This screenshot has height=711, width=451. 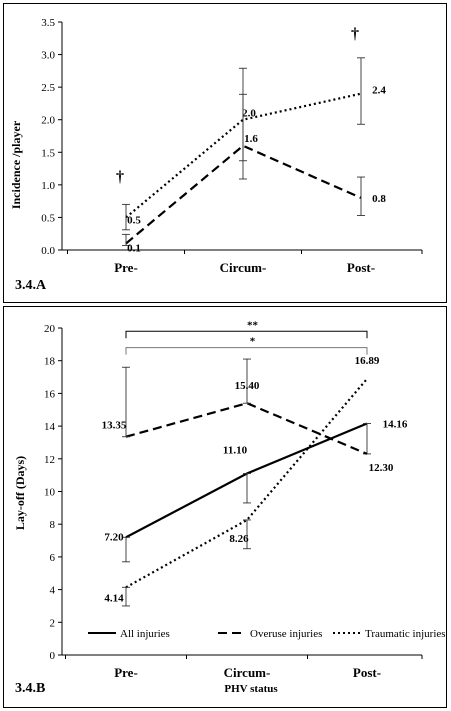 I want to click on y-tick-label-a: 2.5, so click(x=48, y=88).